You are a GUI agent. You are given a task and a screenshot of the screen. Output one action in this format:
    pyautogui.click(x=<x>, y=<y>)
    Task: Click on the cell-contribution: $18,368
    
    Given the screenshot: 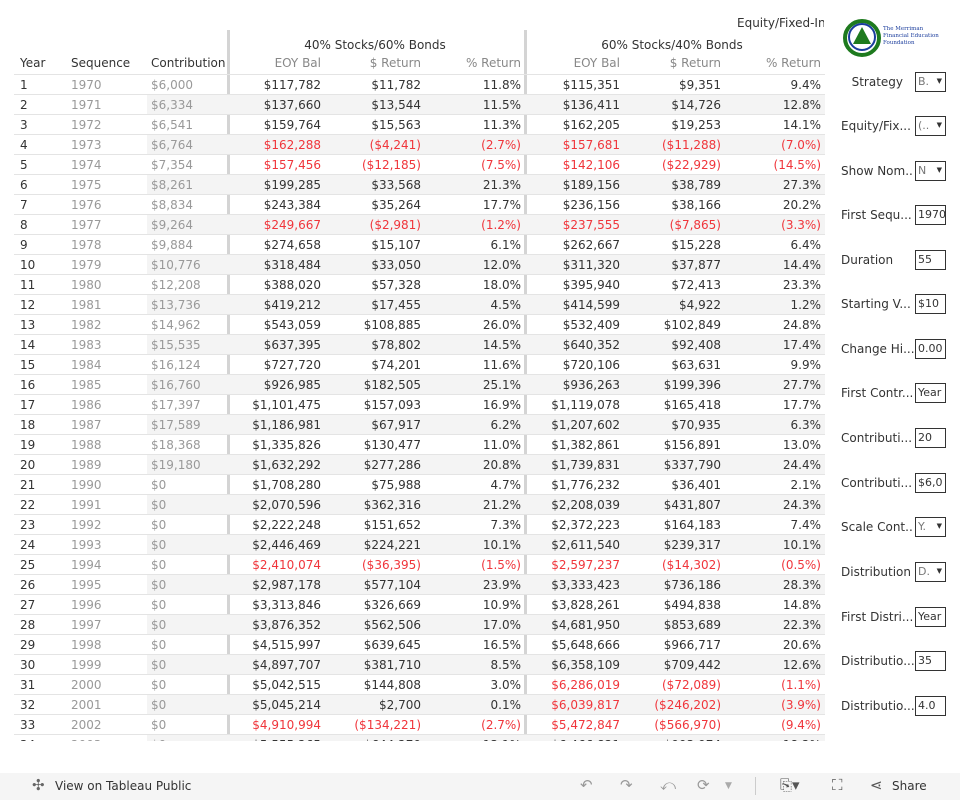 What is the action you would take?
    pyautogui.click(x=176, y=445)
    